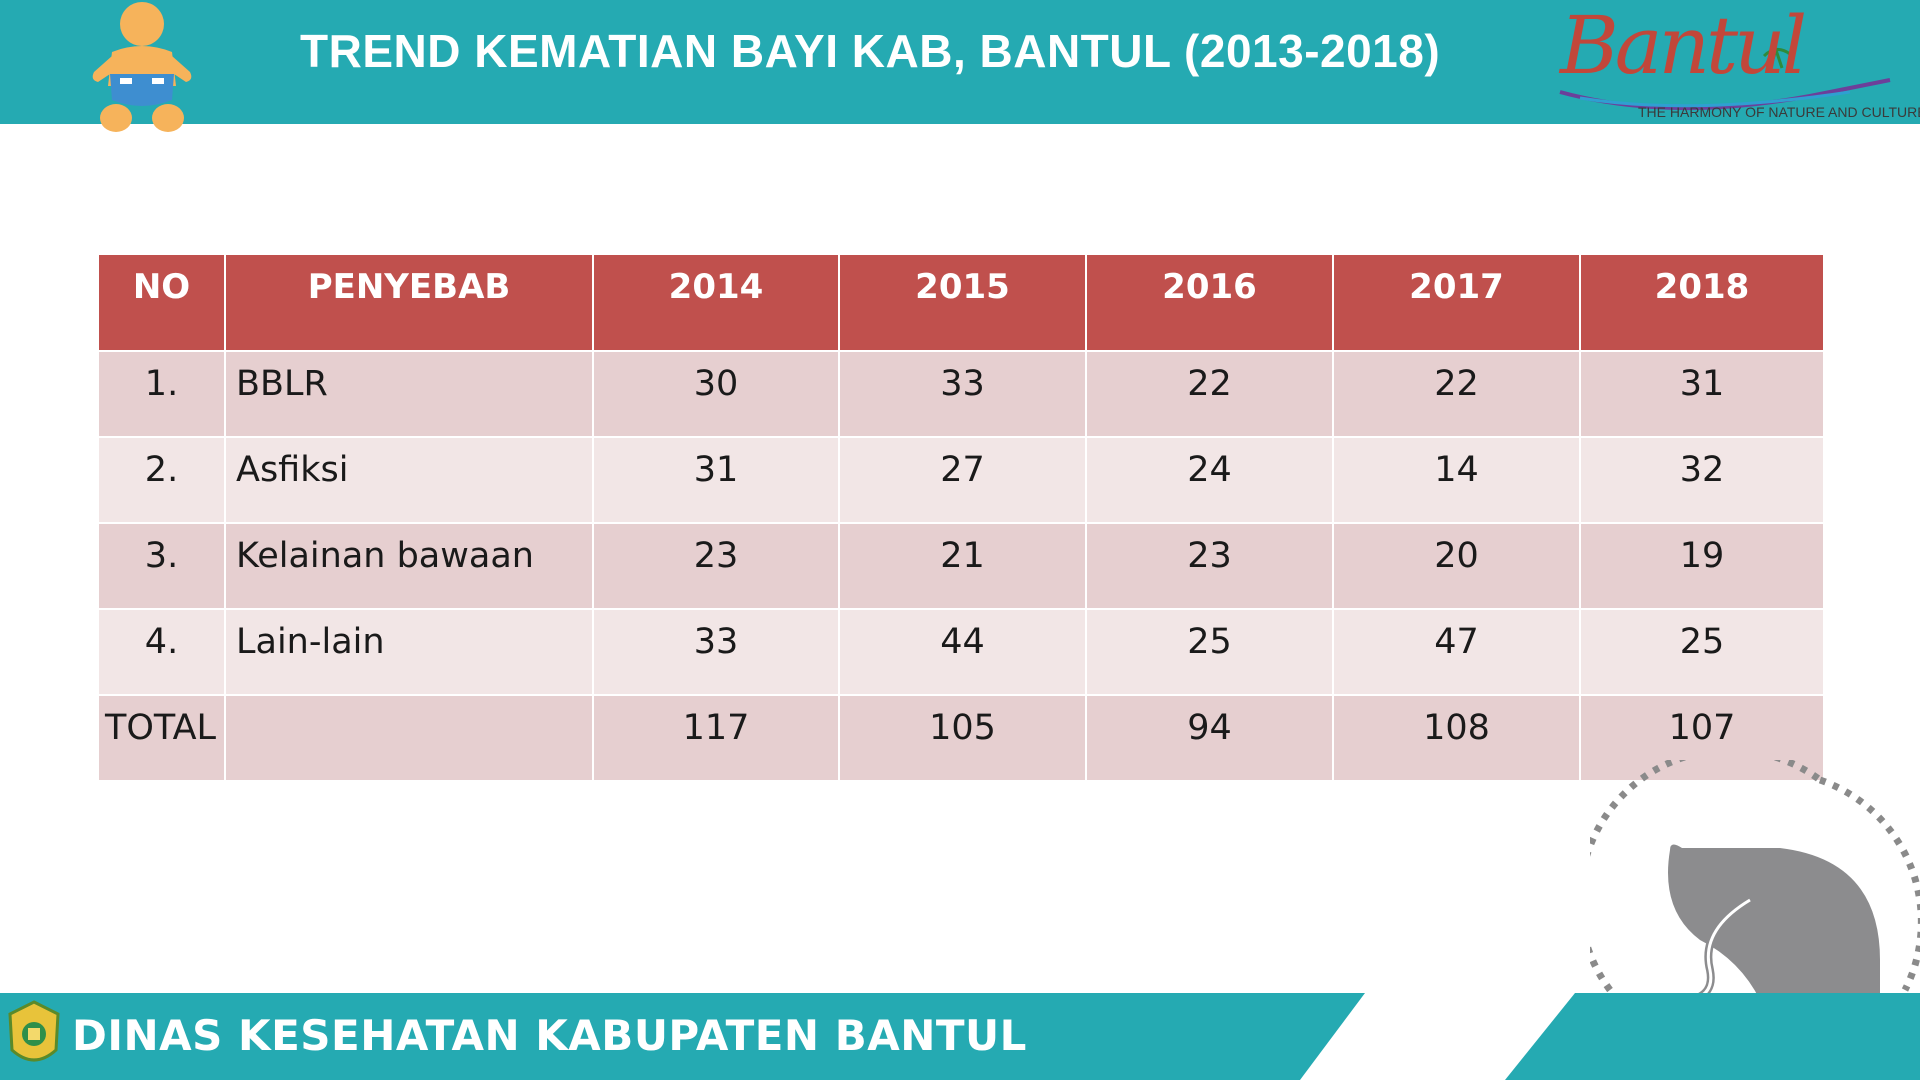  I want to click on table-row: 4. Lain-lain 33 44 25 47 25, so click(961, 652).